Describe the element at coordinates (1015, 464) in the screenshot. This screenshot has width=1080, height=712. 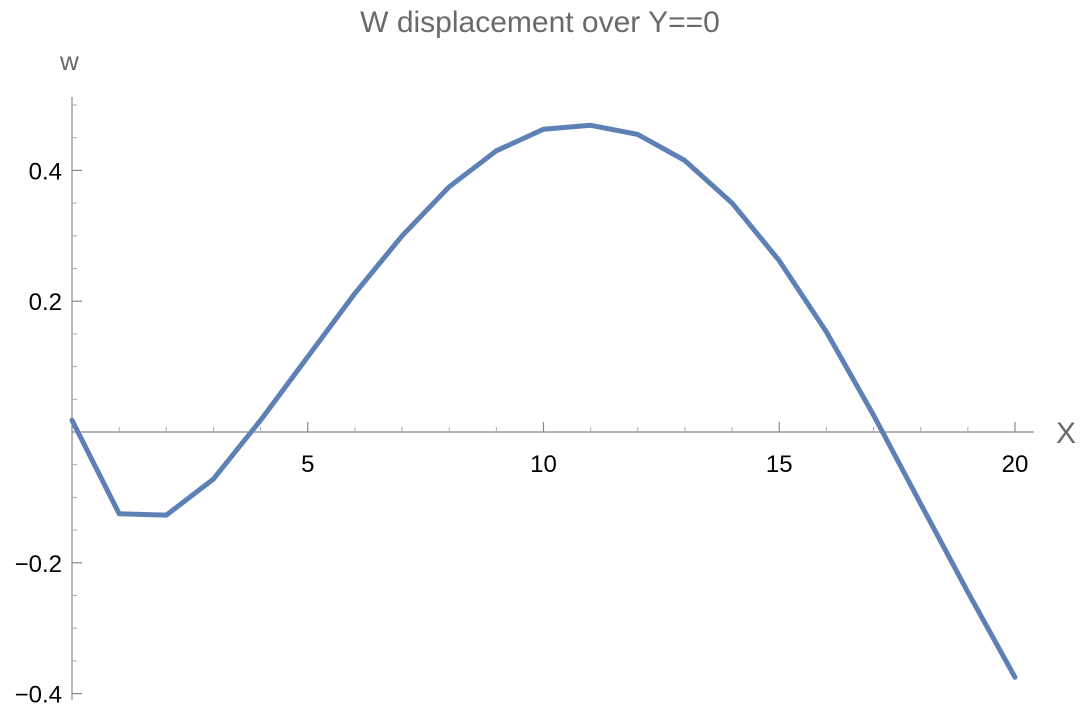
I see `x-tick-label: 20` at that location.